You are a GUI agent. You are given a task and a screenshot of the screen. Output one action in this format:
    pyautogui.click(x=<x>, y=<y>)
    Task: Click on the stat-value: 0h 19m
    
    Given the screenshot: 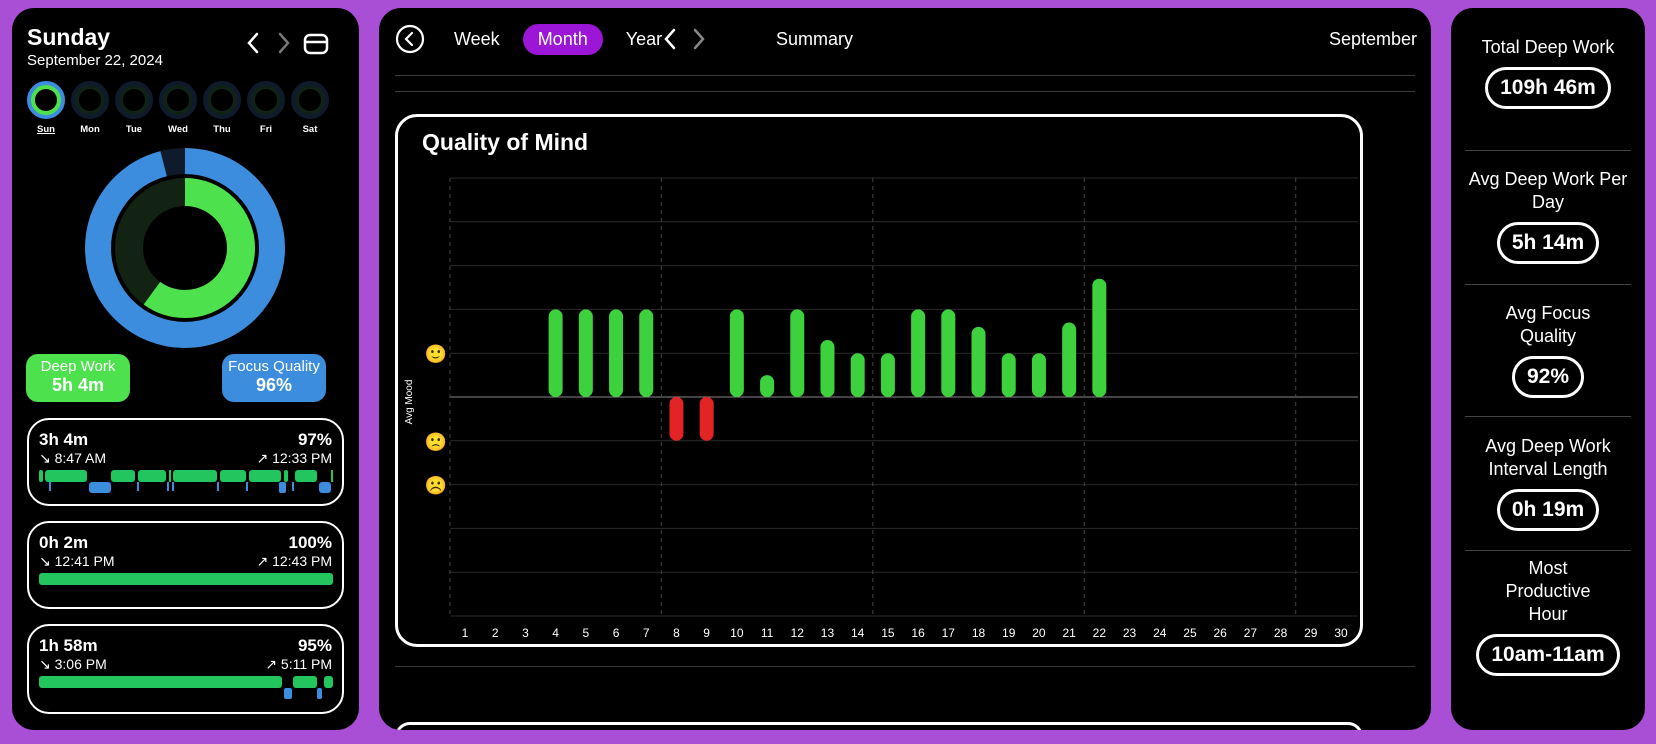 What is the action you would take?
    pyautogui.click(x=1548, y=510)
    